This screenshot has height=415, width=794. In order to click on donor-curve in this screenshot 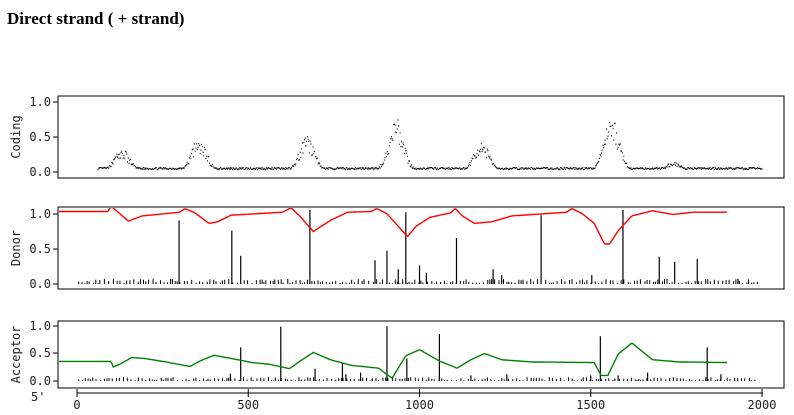, I will do `click(393, 226)`.